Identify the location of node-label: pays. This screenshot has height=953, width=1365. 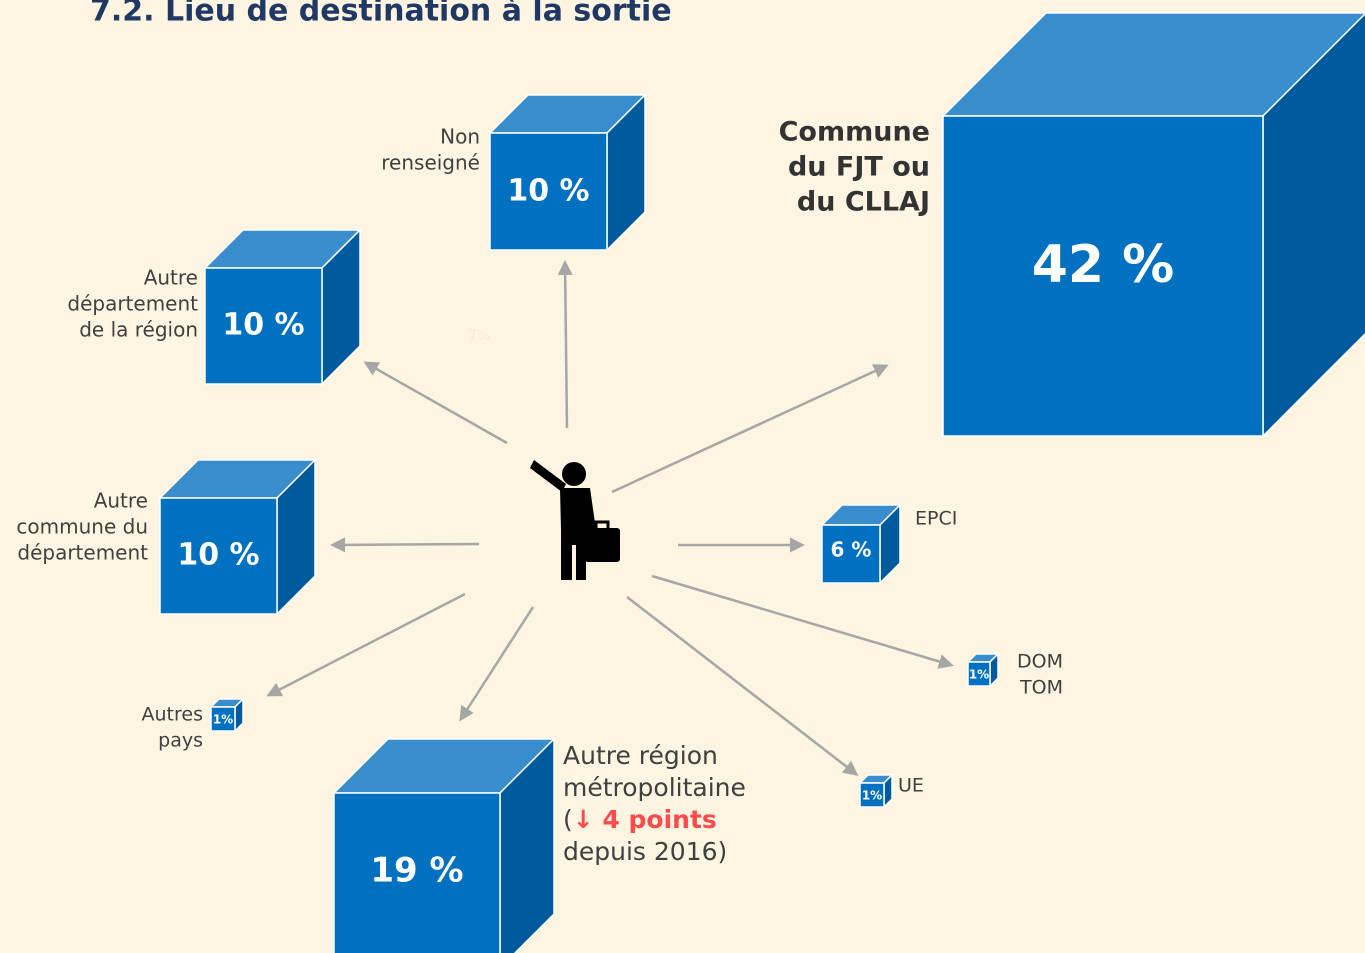
(180, 741).